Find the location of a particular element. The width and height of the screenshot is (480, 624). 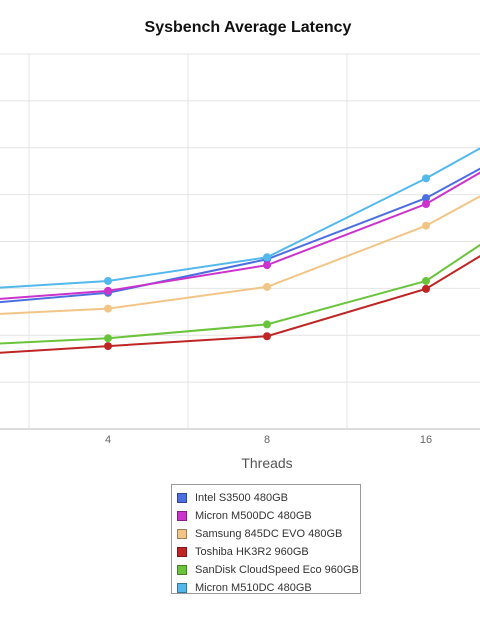

legend-item: Toshiba HK3R2 960GB is located at coordinates (268, 552).